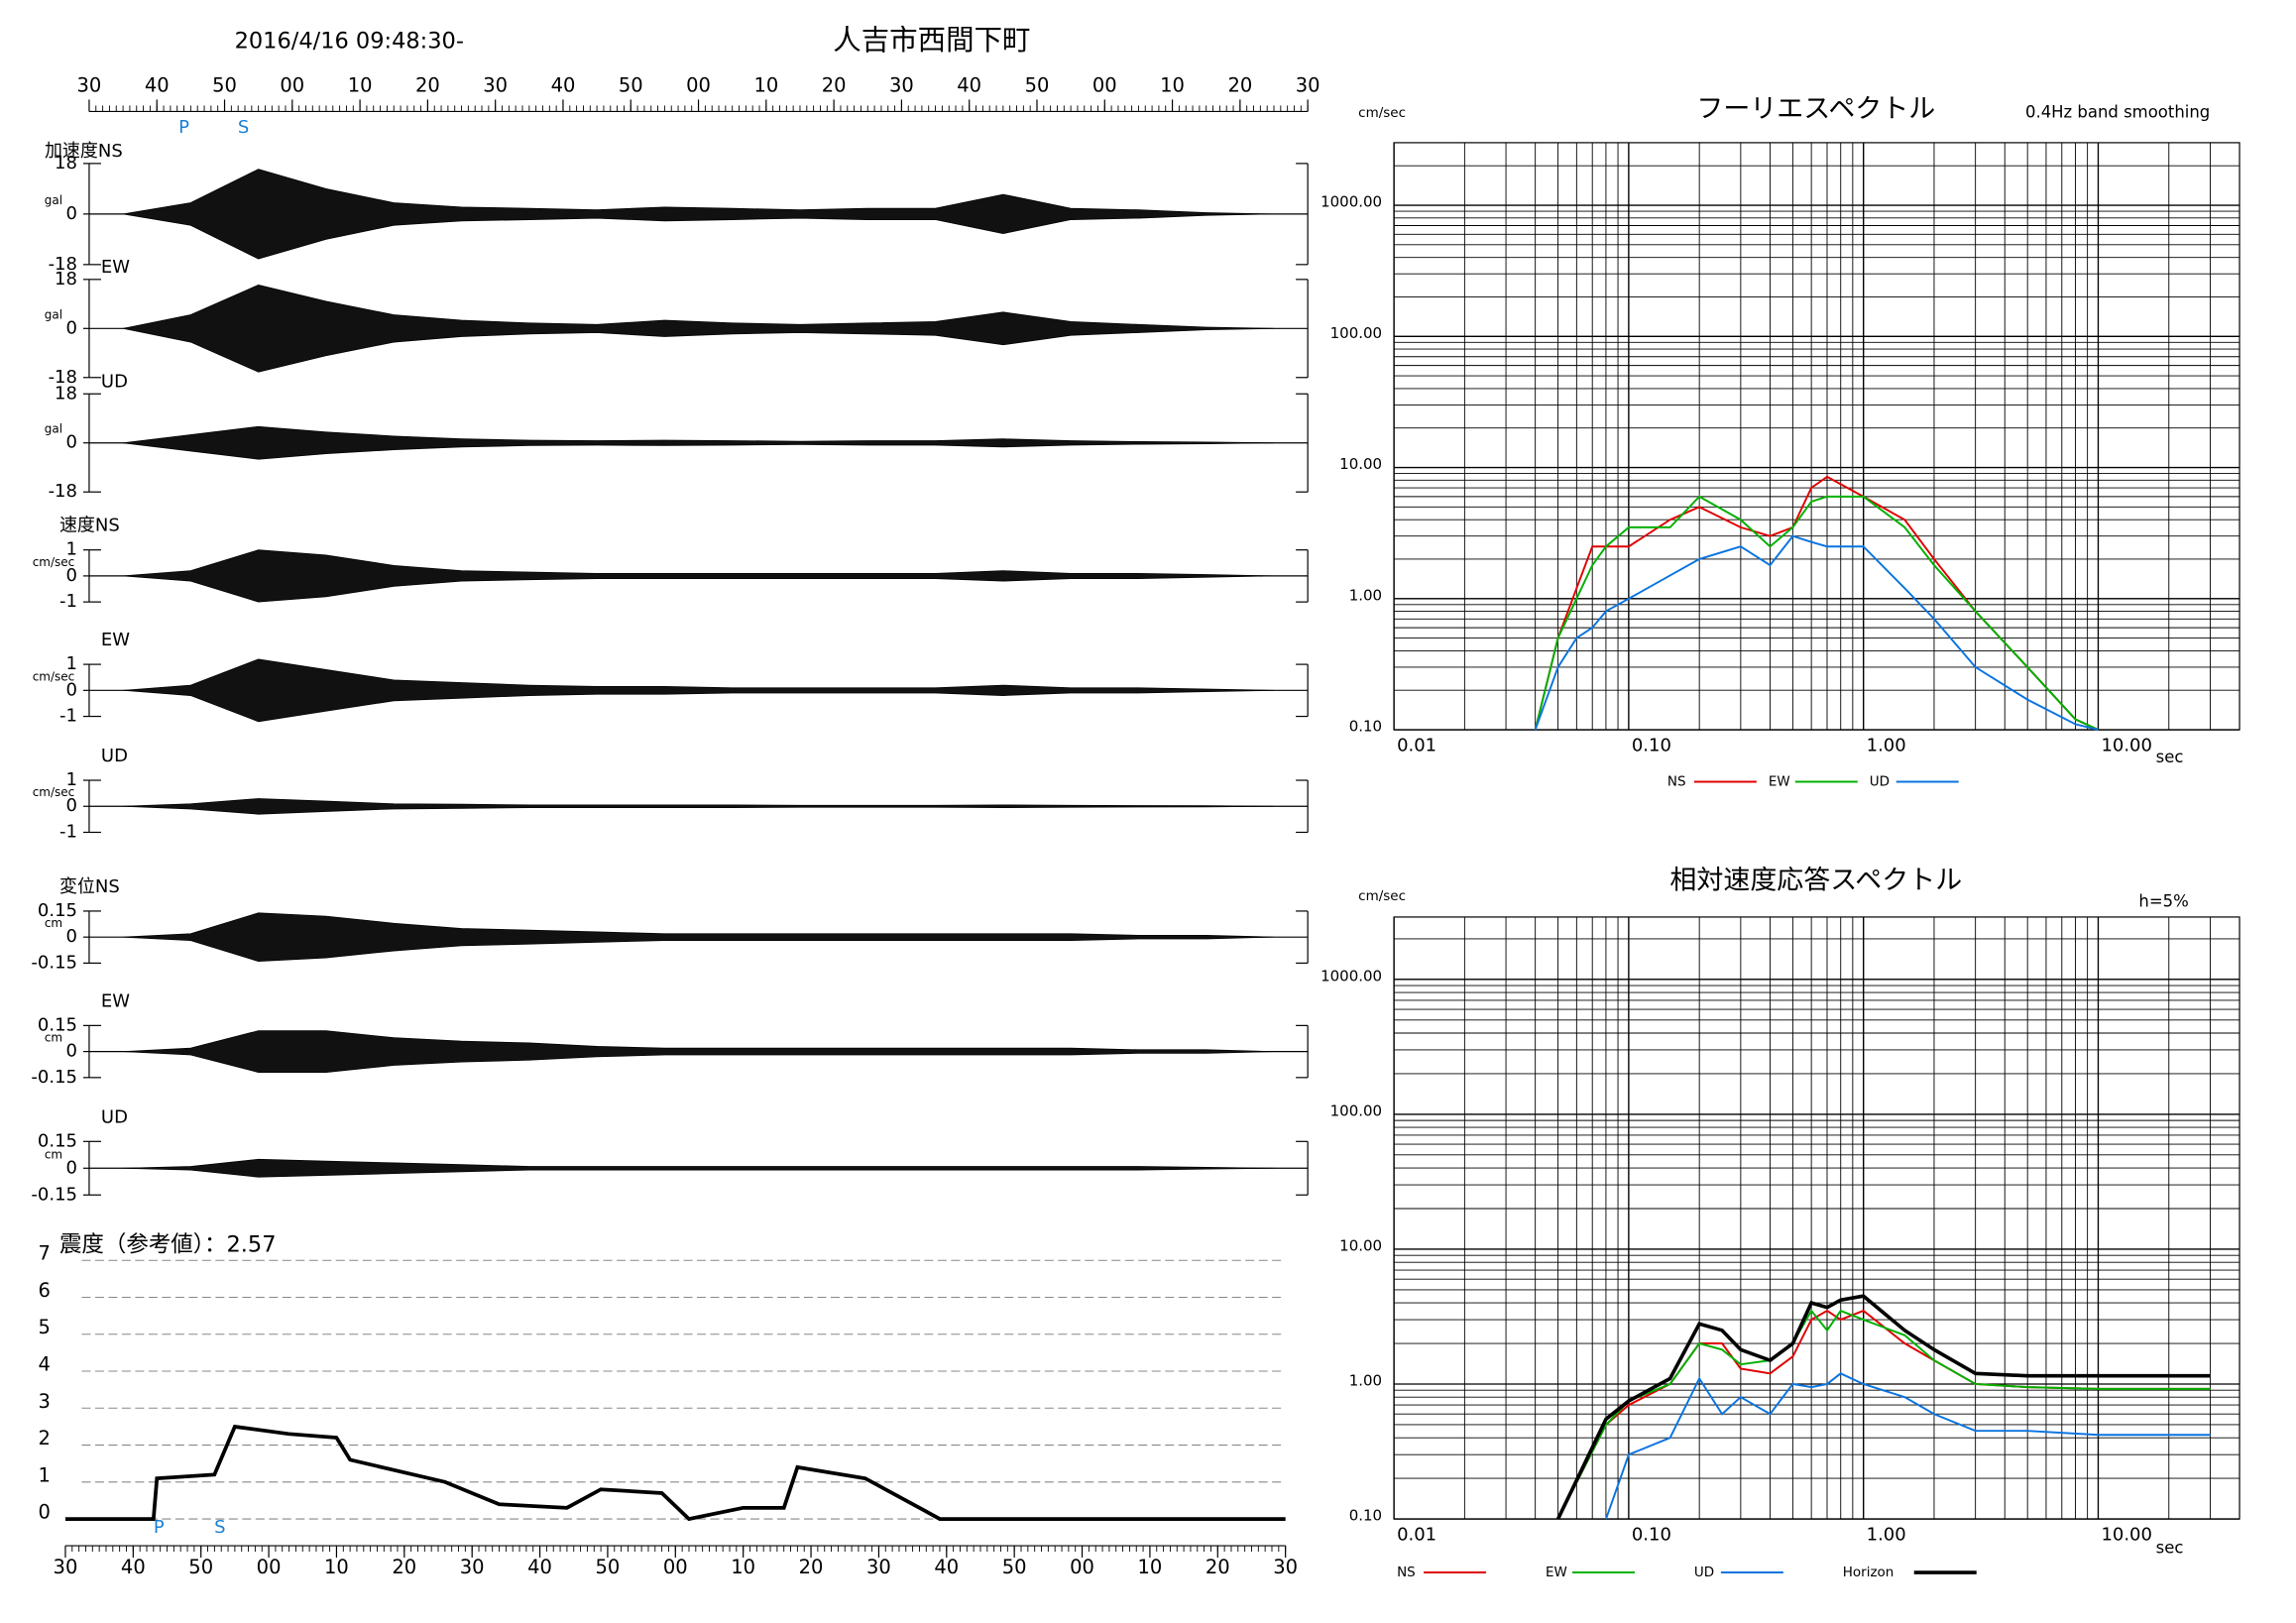  I want to click on y-tick-label: 1000.00, so click(1351, 976).